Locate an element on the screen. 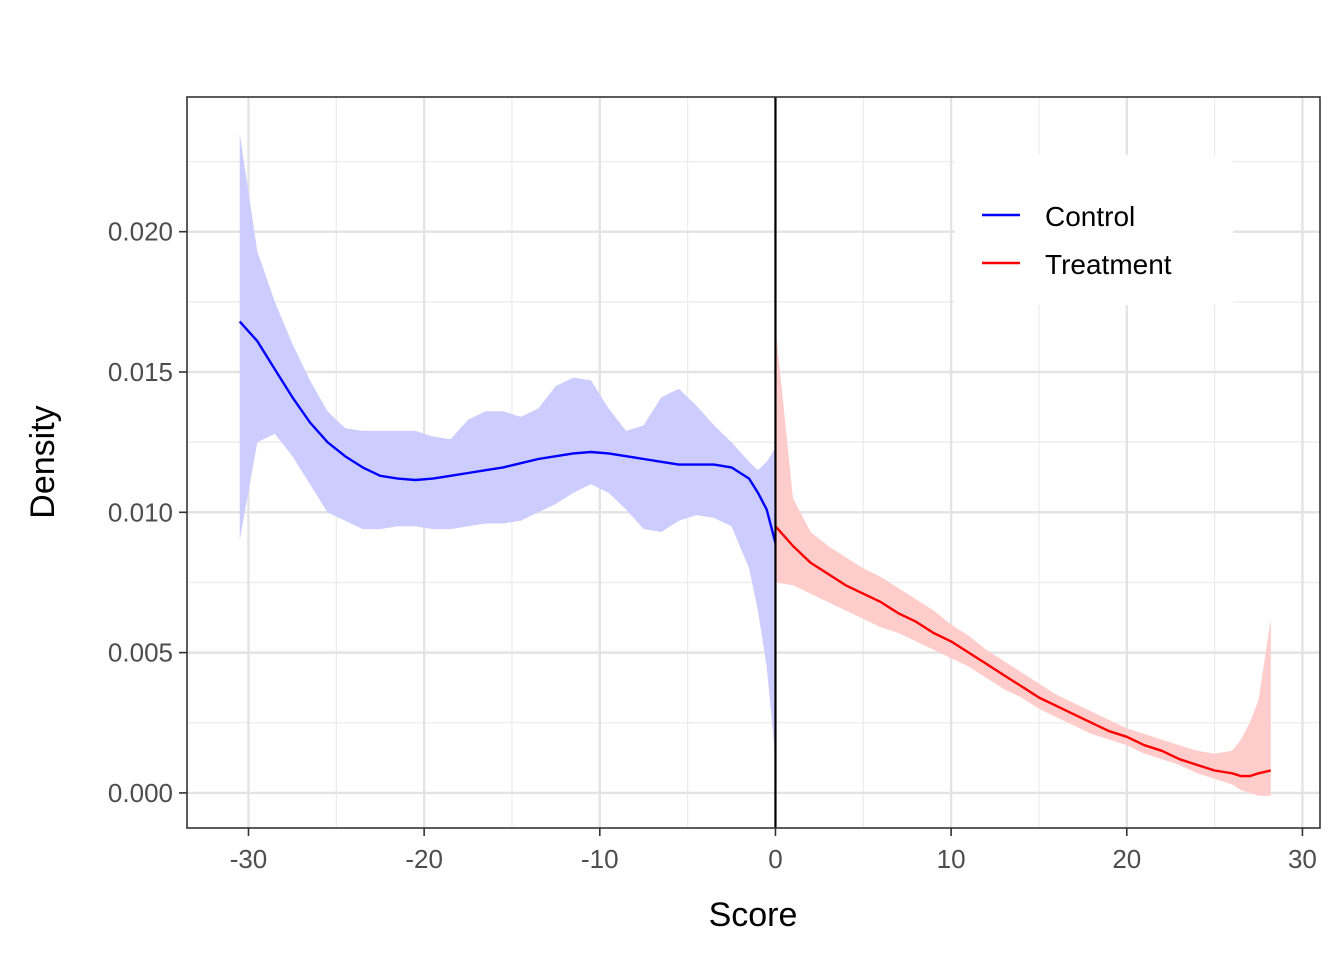 The height and width of the screenshot is (960, 1344). x-tick-label: -10 is located at coordinates (600, 859).